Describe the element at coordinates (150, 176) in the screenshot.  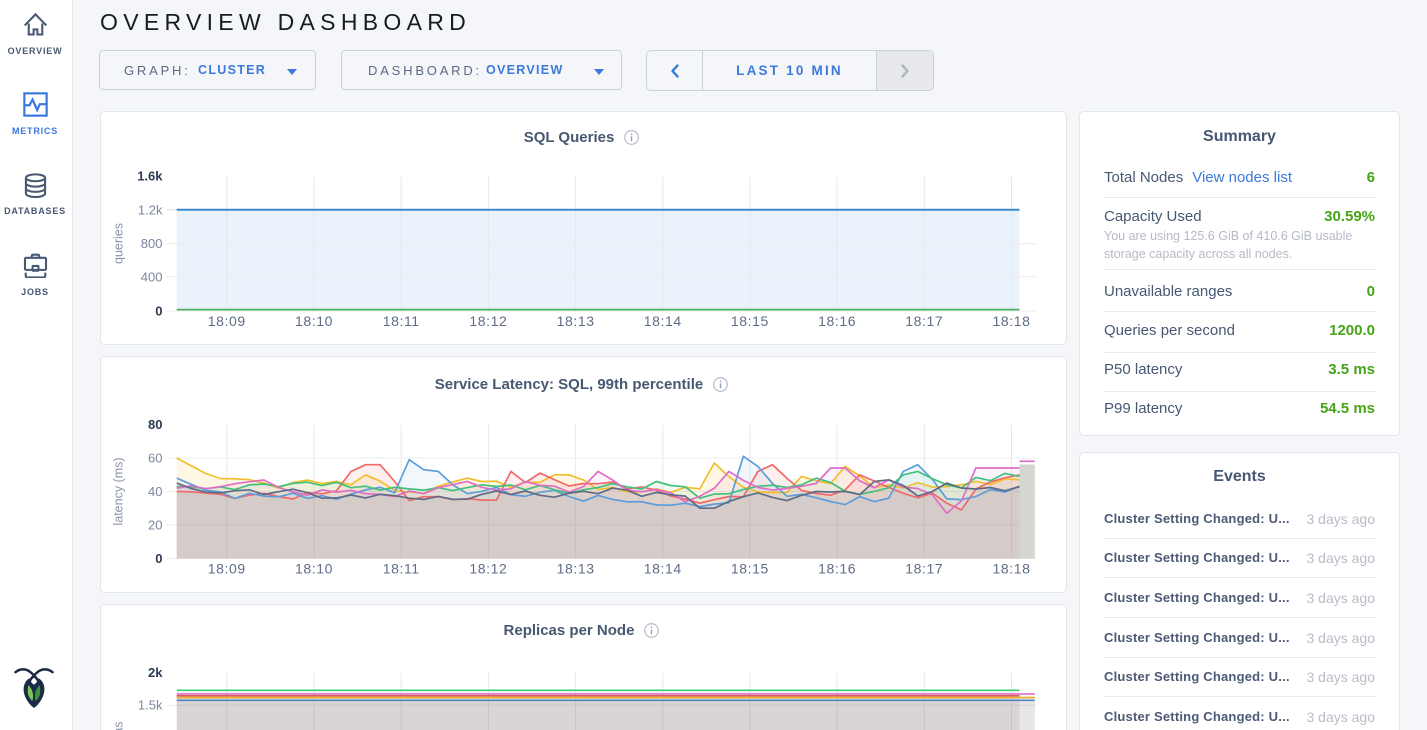
I see `svg-text: 1.6k` at that location.